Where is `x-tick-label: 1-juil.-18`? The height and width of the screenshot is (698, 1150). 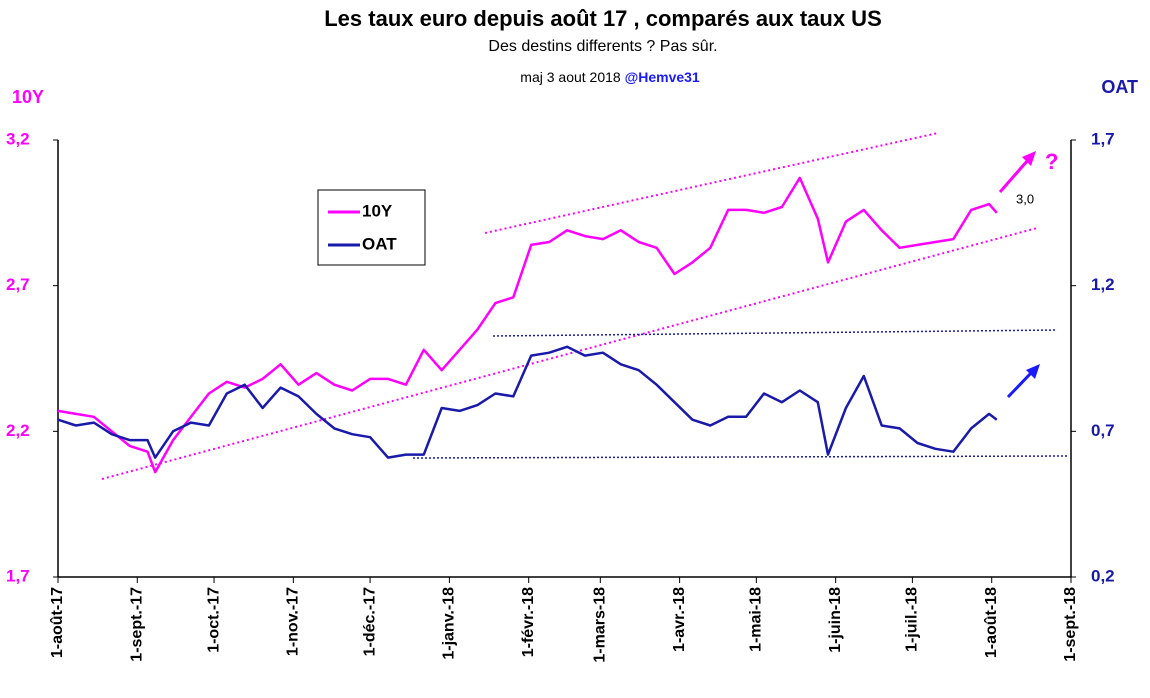
x-tick-label: 1-juil.-18 is located at coordinates (912, 619).